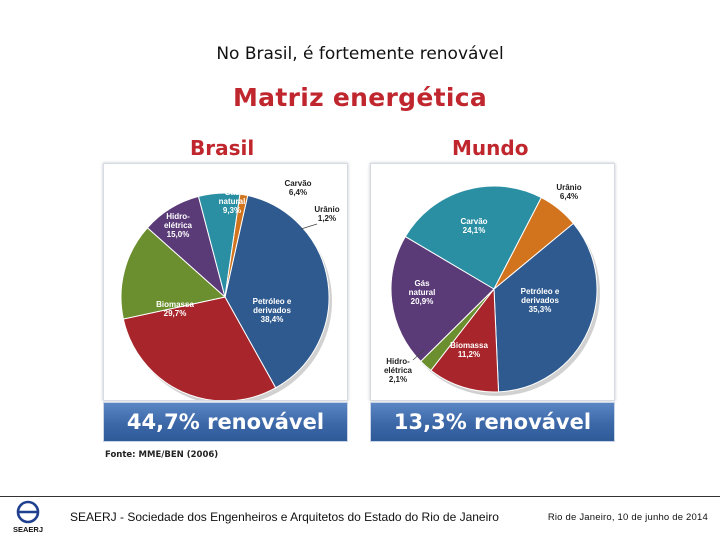 The height and width of the screenshot is (540, 720). What do you see at coordinates (272, 301) in the screenshot?
I see `brasil-label-name: Petróleo e` at bounding box center [272, 301].